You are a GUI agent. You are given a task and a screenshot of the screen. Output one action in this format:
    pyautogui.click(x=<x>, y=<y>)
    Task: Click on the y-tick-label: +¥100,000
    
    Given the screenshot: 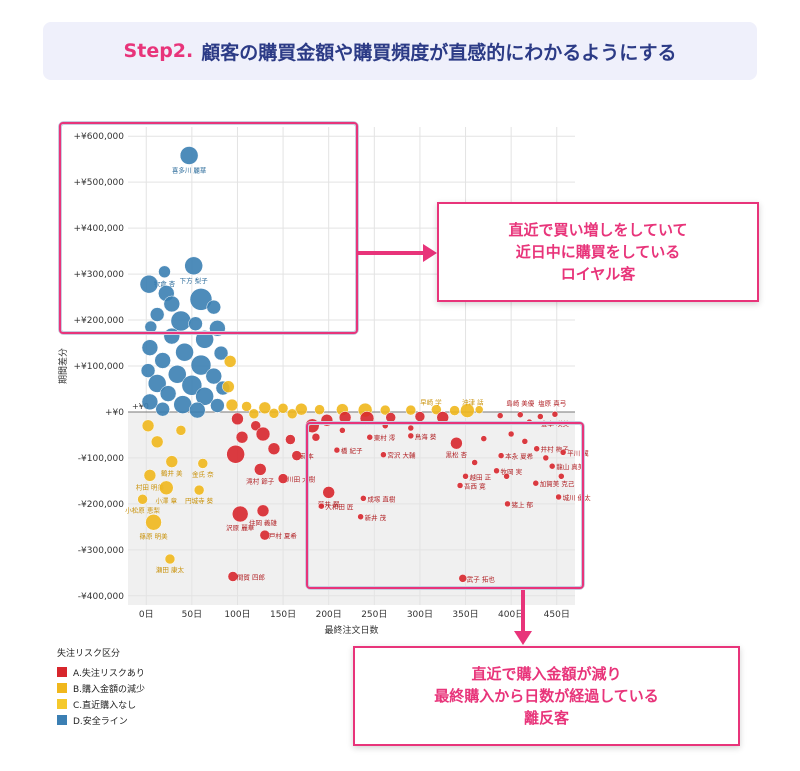 What is the action you would take?
    pyautogui.click(x=99, y=367)
    